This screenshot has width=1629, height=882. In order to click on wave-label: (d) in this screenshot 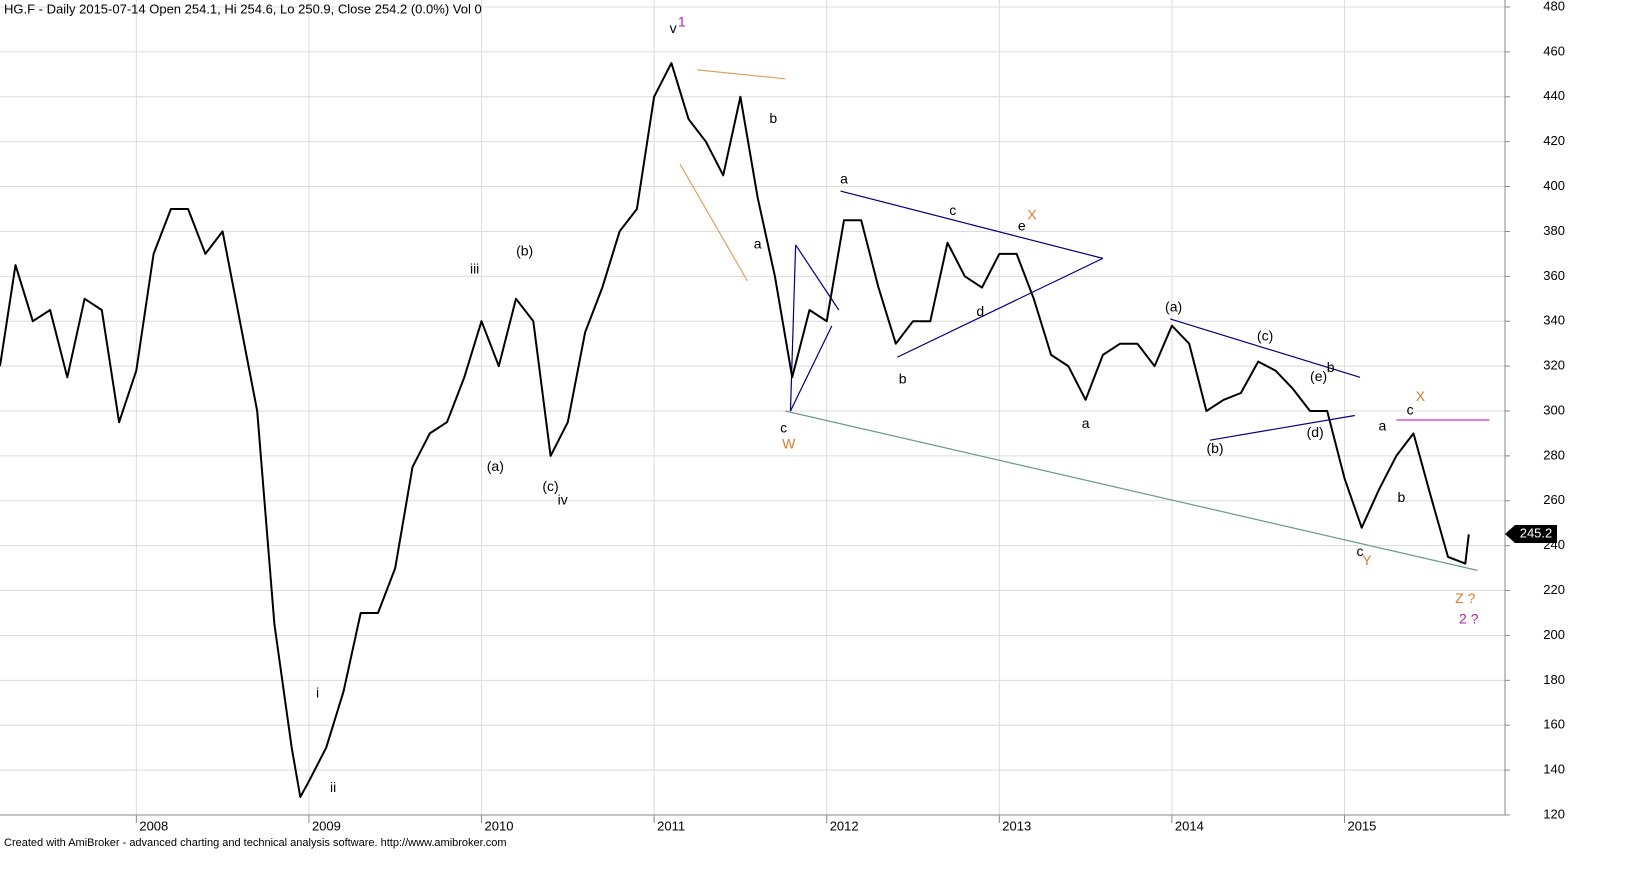, I will do `click(1315, 432)`.